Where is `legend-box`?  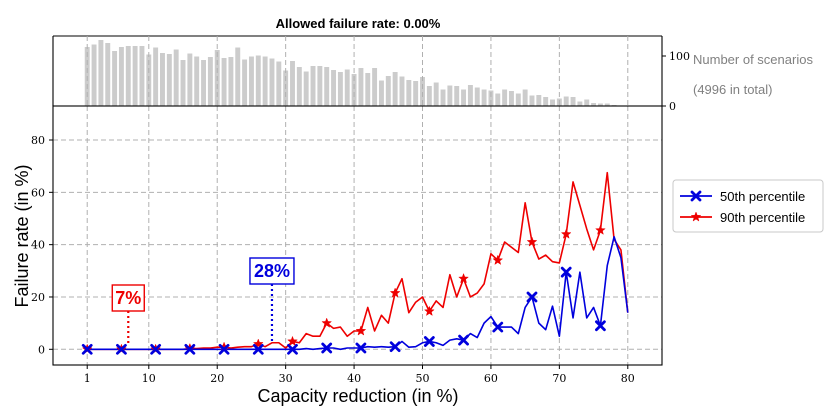
legend-box is located at coordinates (748, 206).